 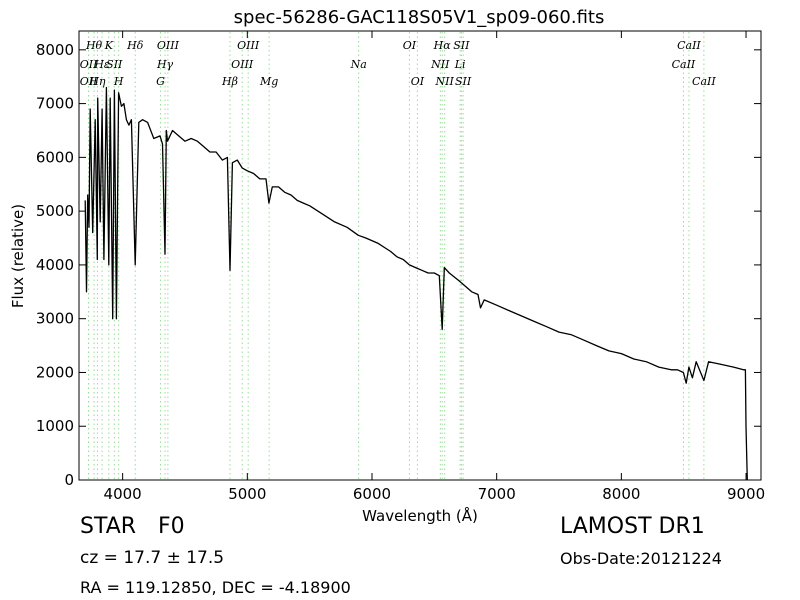 What do you see at coordinates (160, 81) in the screenshot?
I see `line-label-9: G` at bounding box center [160, 81].